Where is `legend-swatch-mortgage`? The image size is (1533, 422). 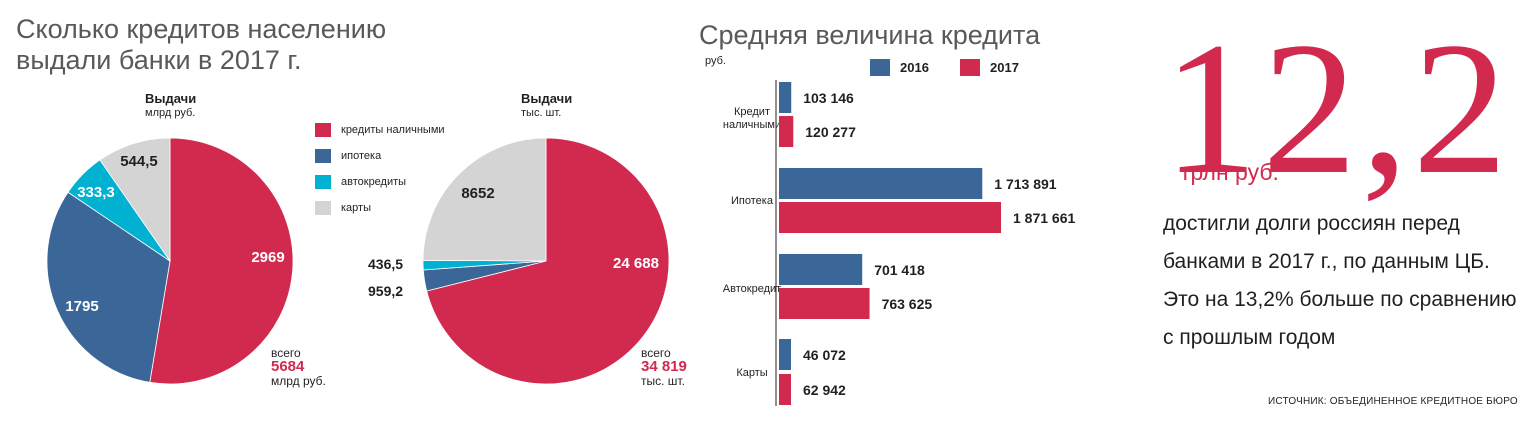
legend-swatch-mortgage is located at coordinates (323, 156).